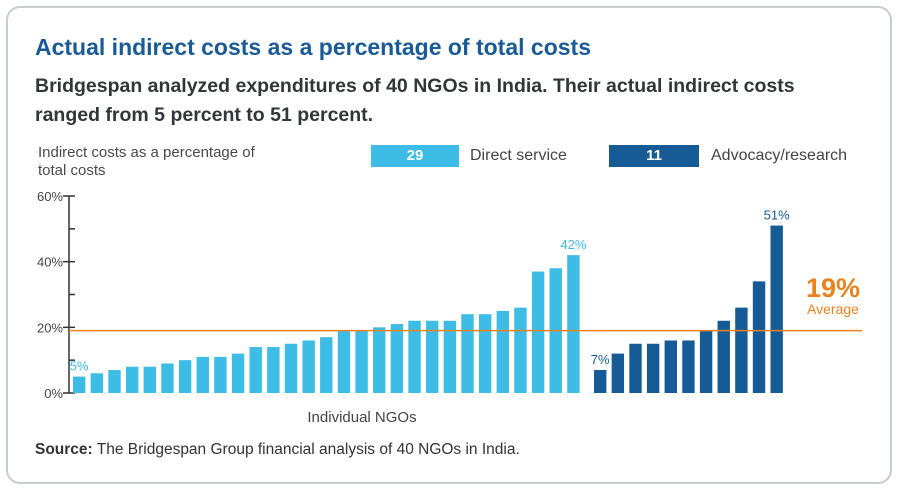 Image resolution: width=900 pixels, height=492 pixels. I want to click on data-label: 7%, so click(600, 359).